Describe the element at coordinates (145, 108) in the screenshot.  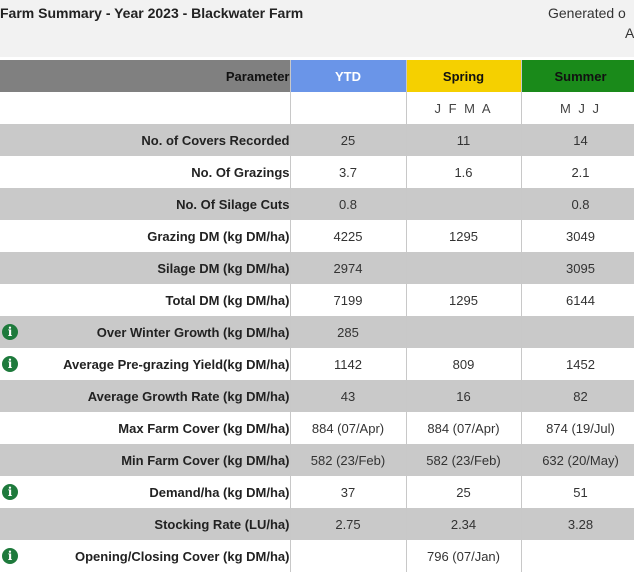
I see `months-row-label` at that location.